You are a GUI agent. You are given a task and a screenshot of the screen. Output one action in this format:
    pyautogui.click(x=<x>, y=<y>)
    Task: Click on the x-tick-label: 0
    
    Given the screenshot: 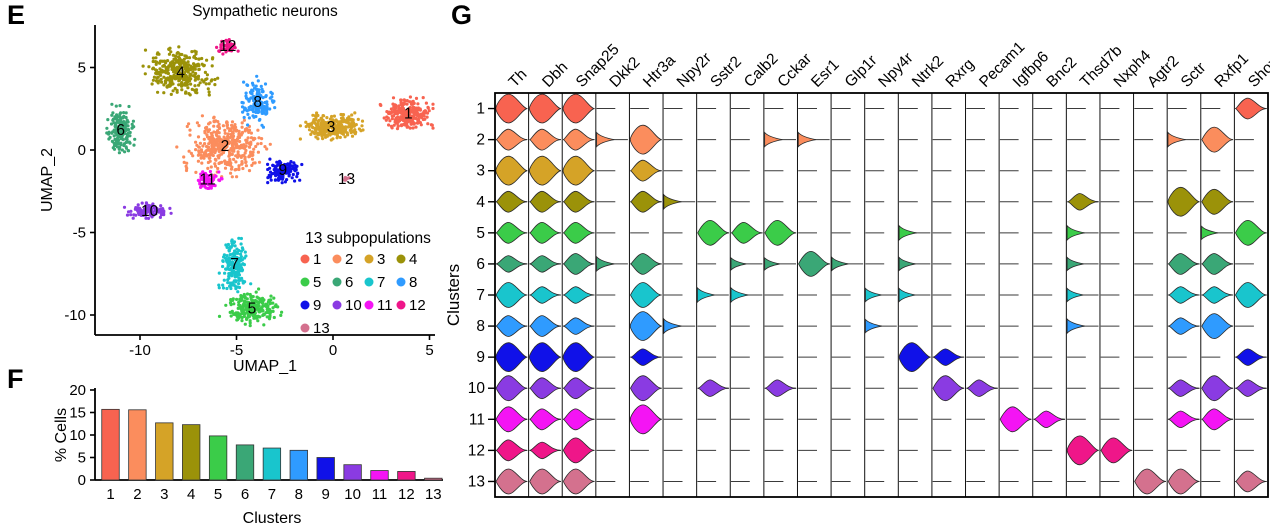 What is the action you would take?
    pyautogui.click(x=333, y=350)
    